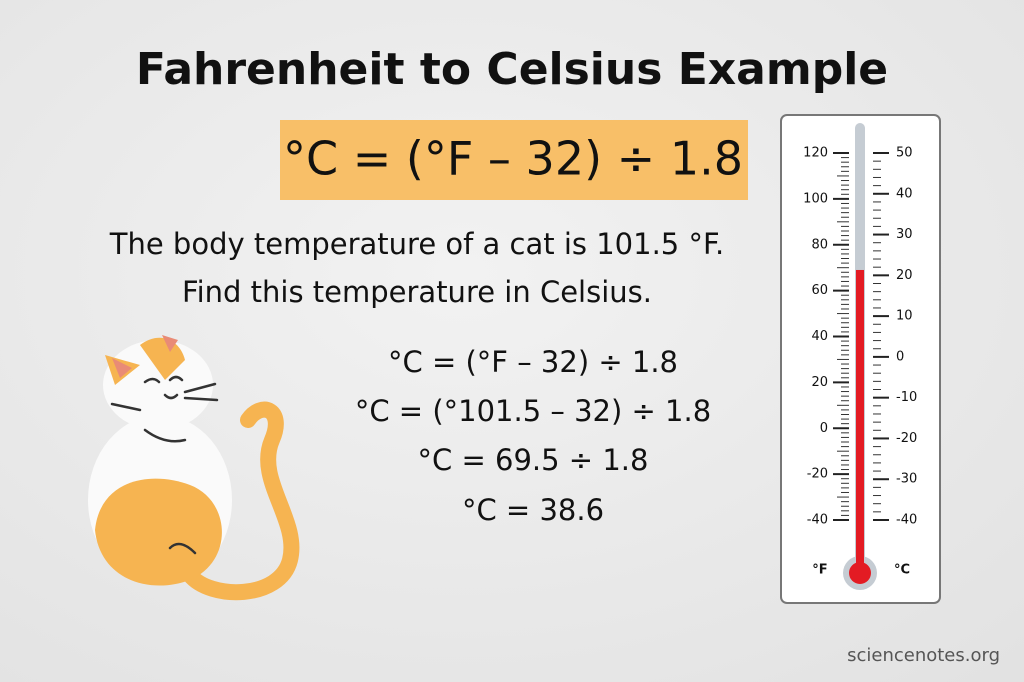 This screenshot has width=1024, height=682. Describe the element at coordinates (512, 69) in the screenshot. I see `title: Fahrenheit to Celsius Example` at that location.